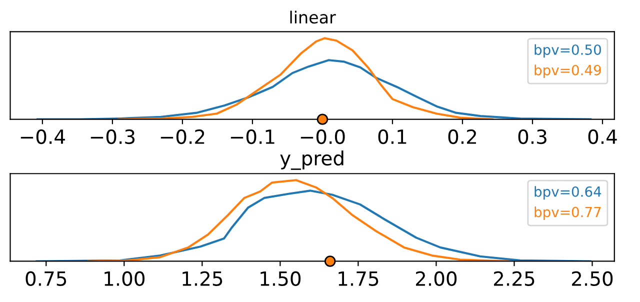  What do you see at coordinates (182, 136) in the screenshot?
I see `x-tick-label: −0.2` at bounding box center [182, 136].